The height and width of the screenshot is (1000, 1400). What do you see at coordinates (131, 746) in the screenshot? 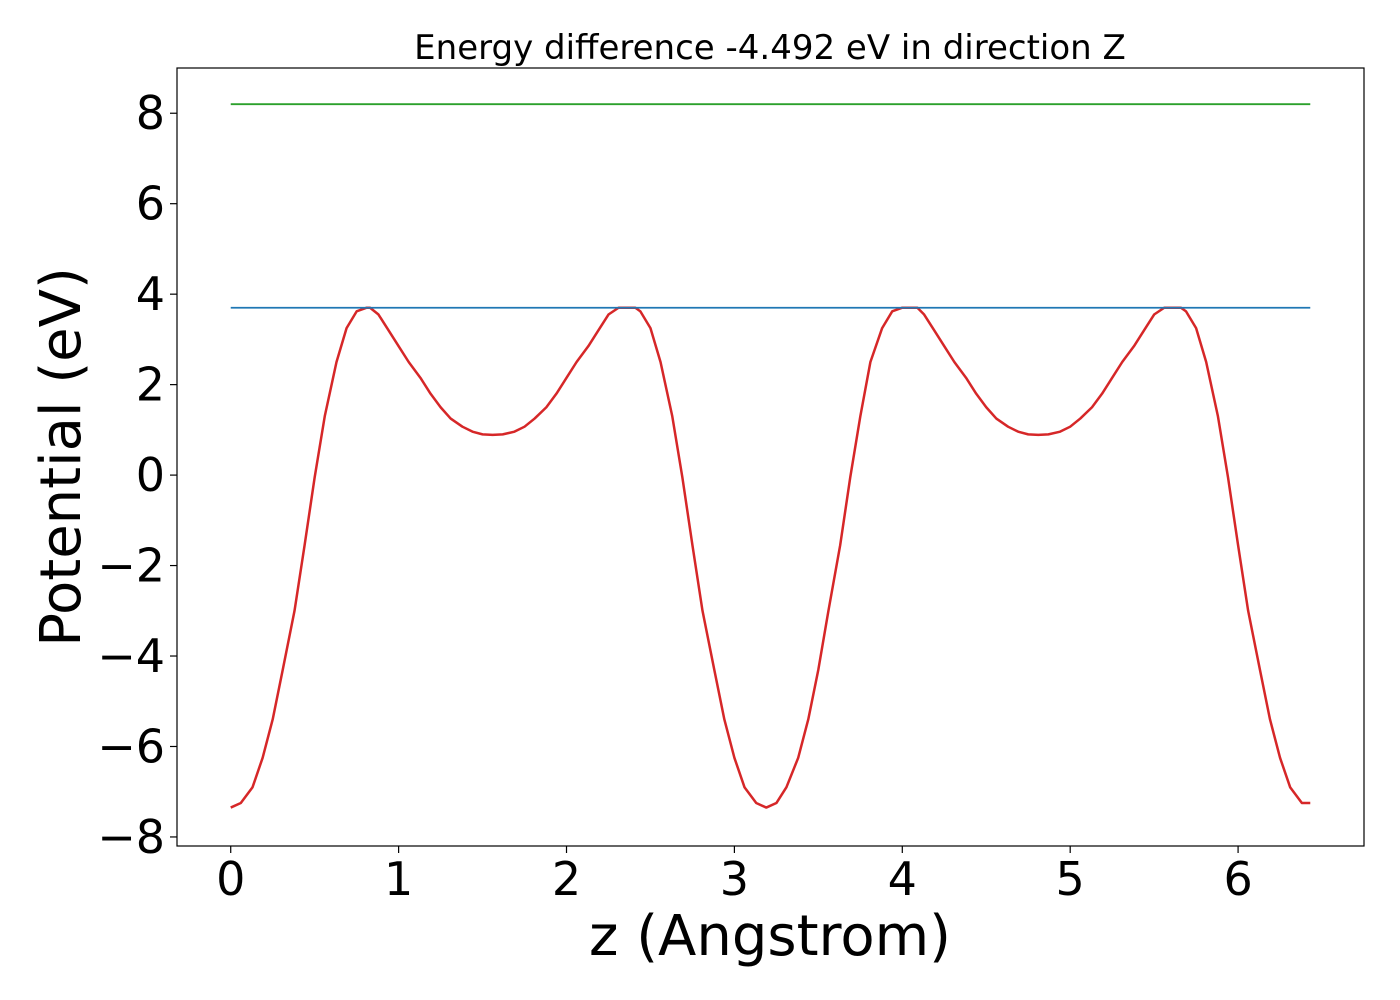
I see `y-tick-label: −6` at bounding box center [131, 746].